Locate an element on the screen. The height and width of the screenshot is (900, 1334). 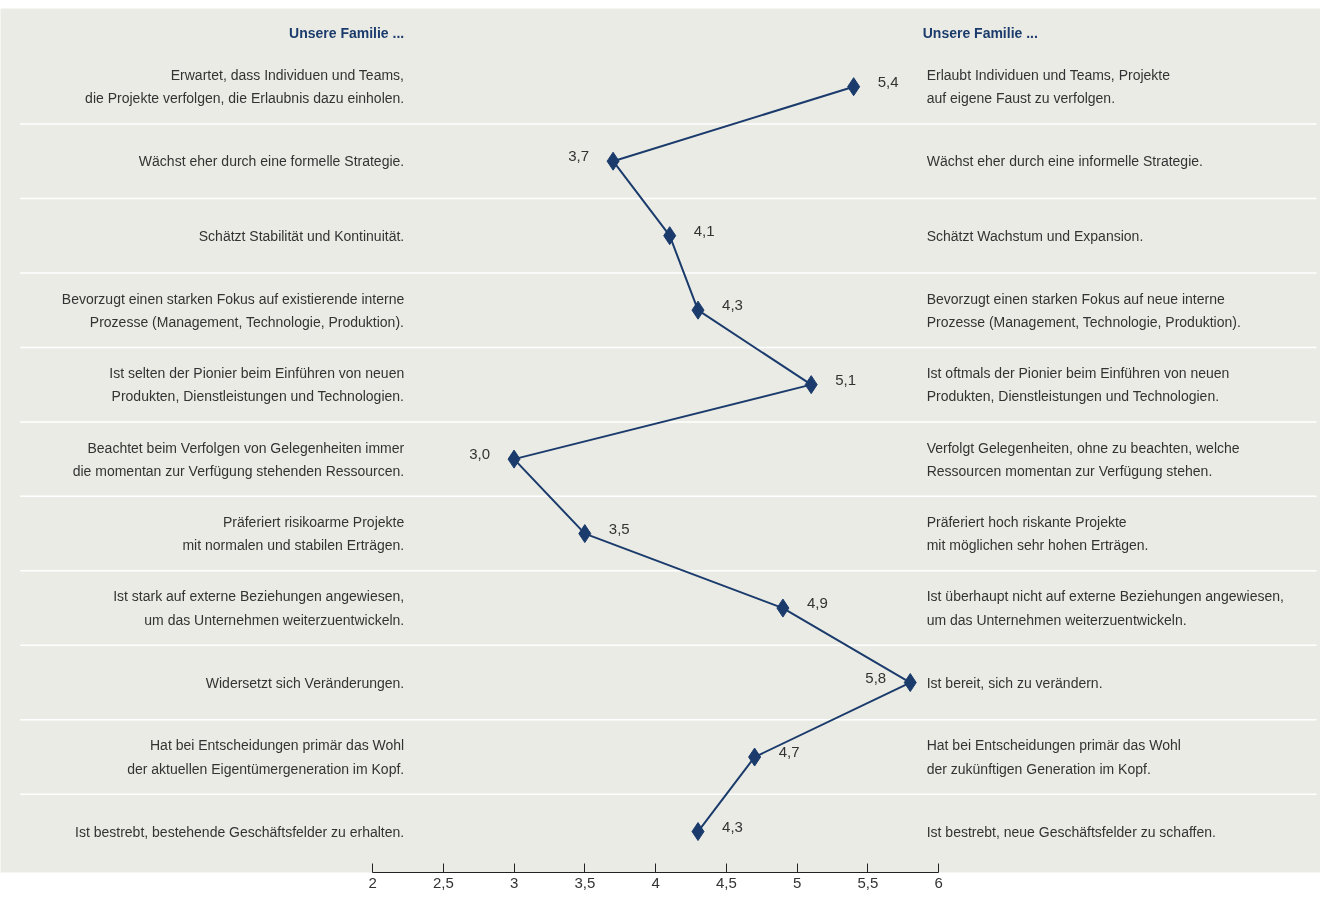
y-tick-label: Ist stark auf externe Beziehungen angewiesen, um das Unternehmen weiterzuentwickeln. is located at coordinates (259, 608).